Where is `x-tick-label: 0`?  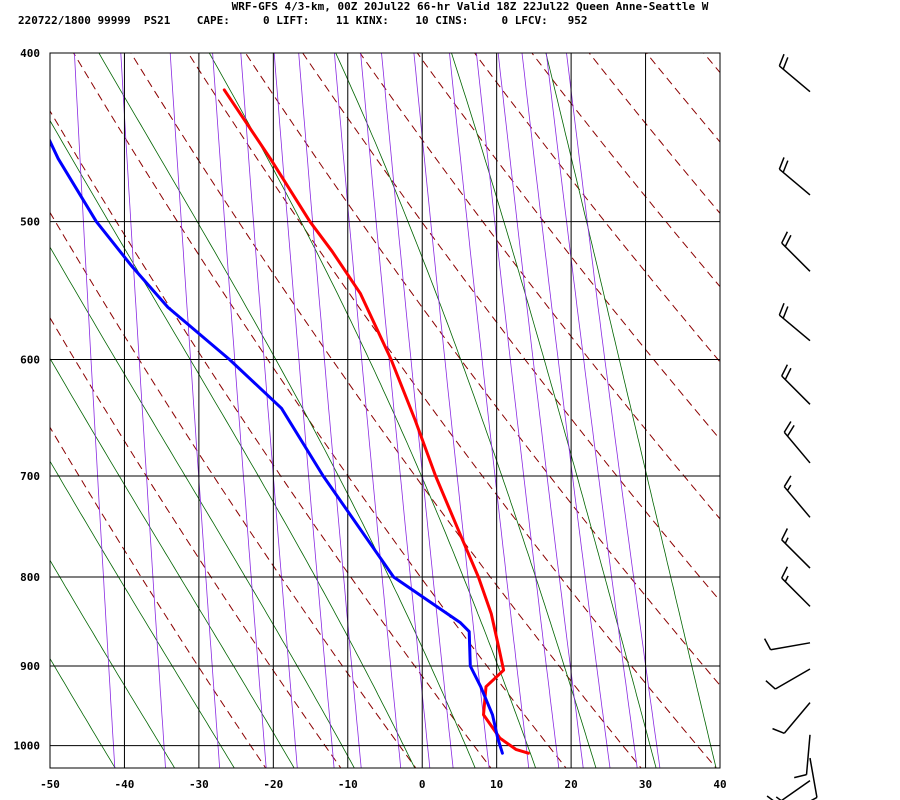 x-tick-label: 0 is located at coordinates (422, 784).